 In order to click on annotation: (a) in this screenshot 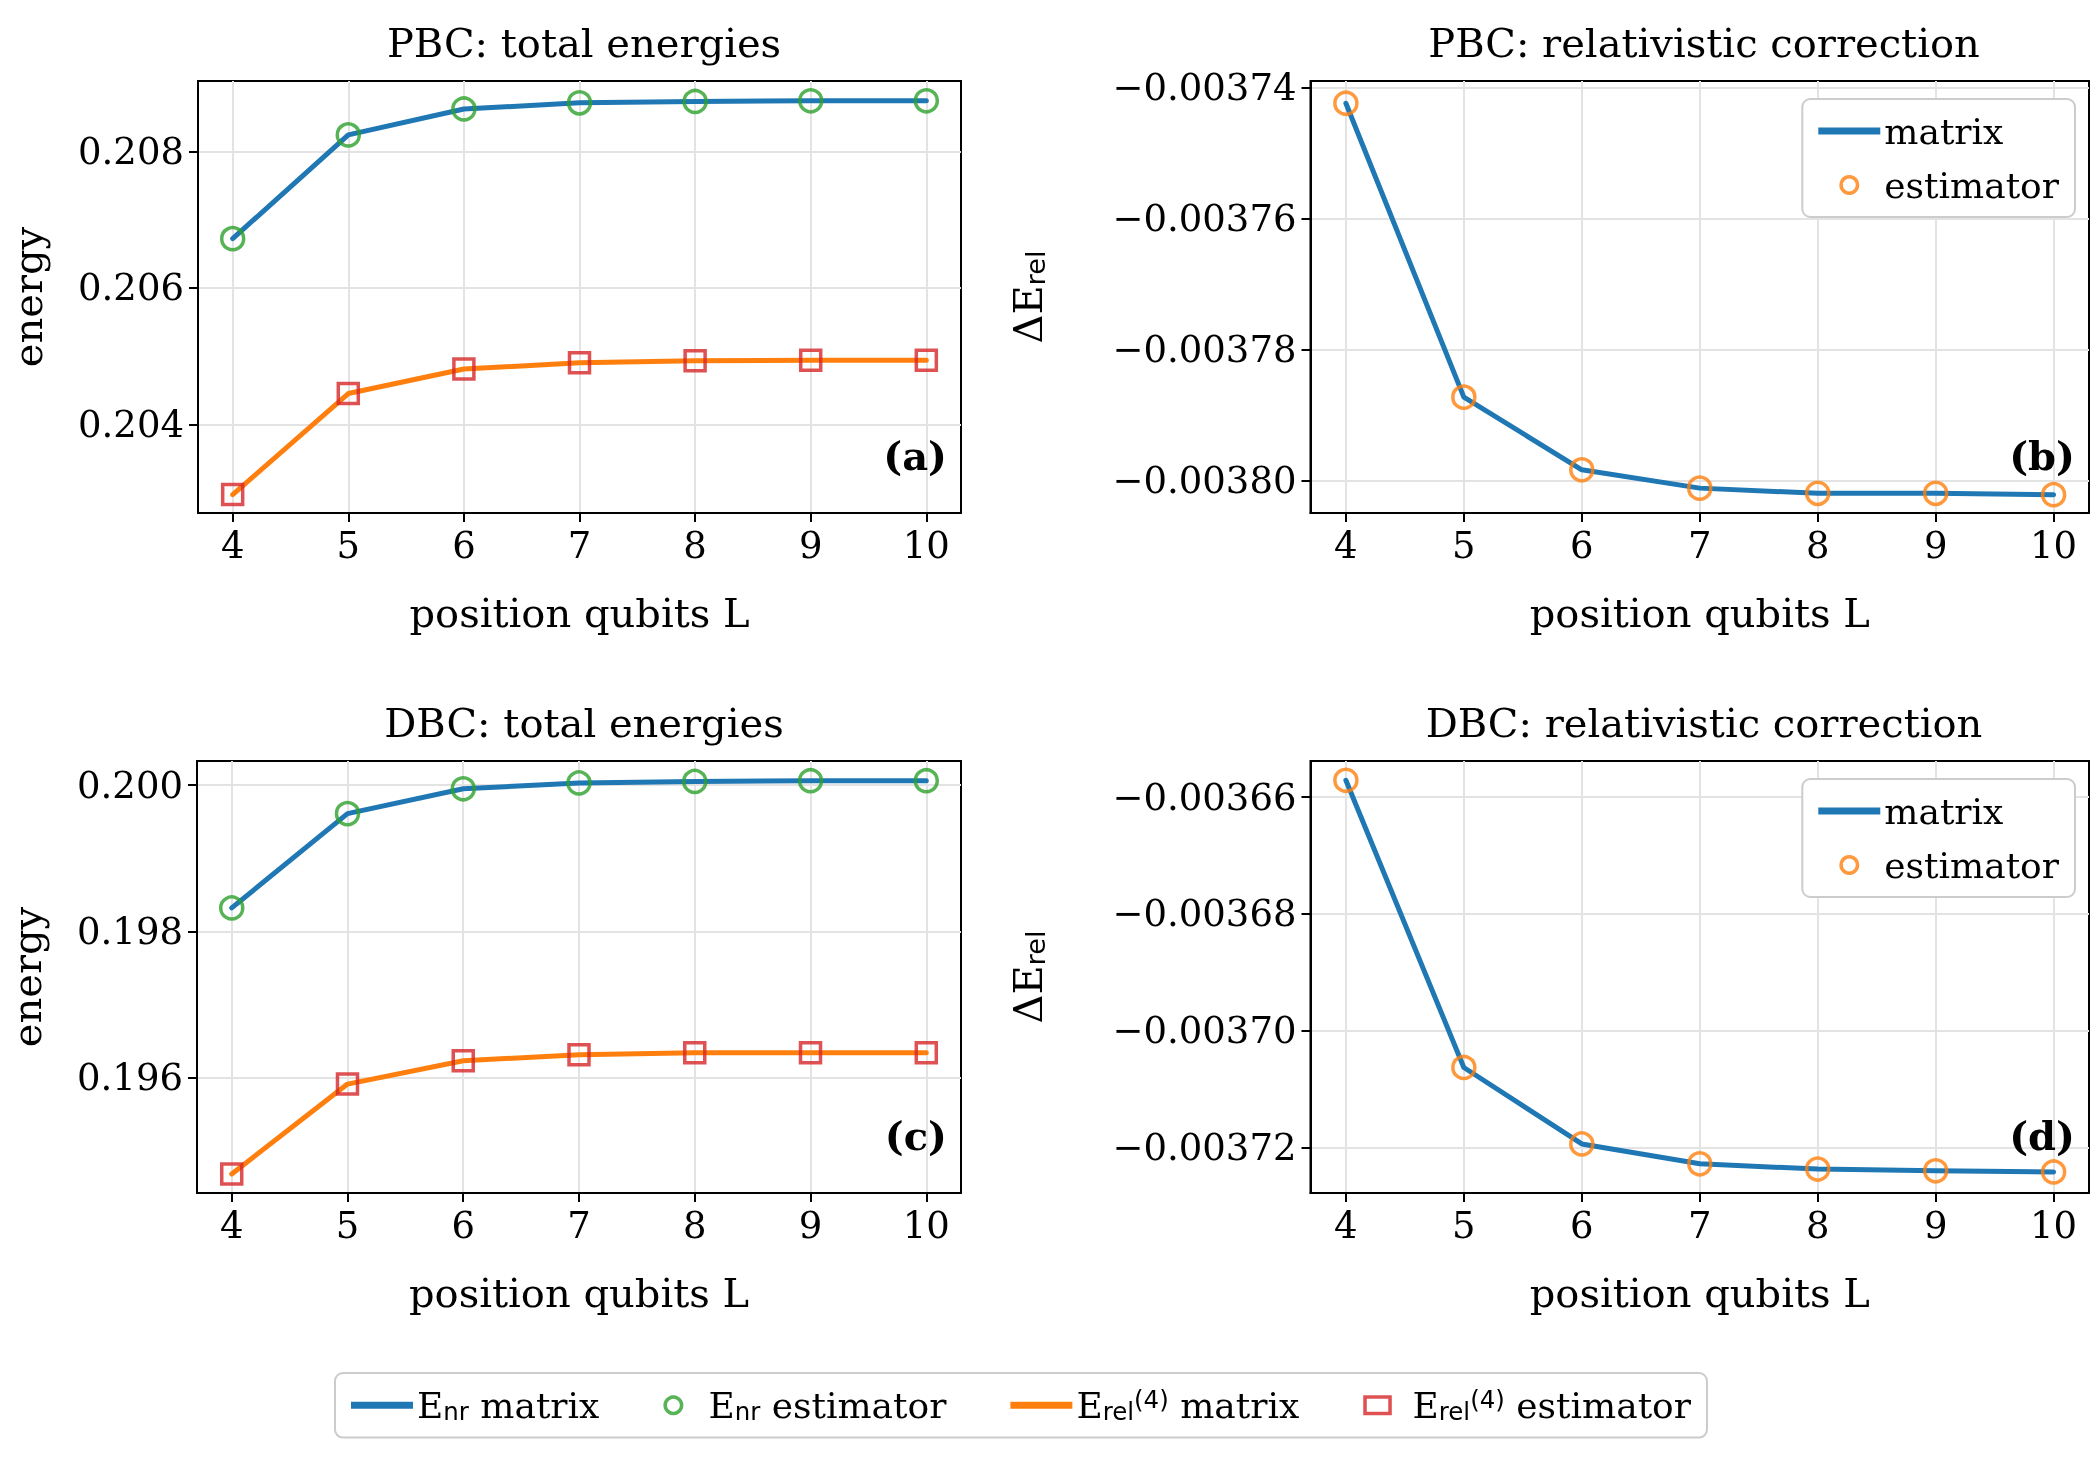, I will do `click(915, 455)`.